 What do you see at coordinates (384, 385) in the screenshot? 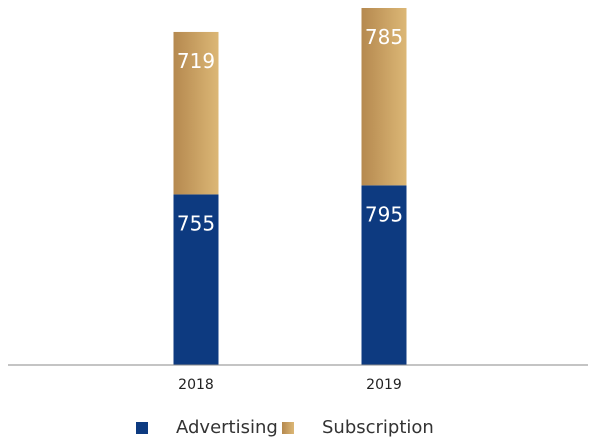
I see `x-tick-label-2019: 2019` at bounding box center [384, 385].